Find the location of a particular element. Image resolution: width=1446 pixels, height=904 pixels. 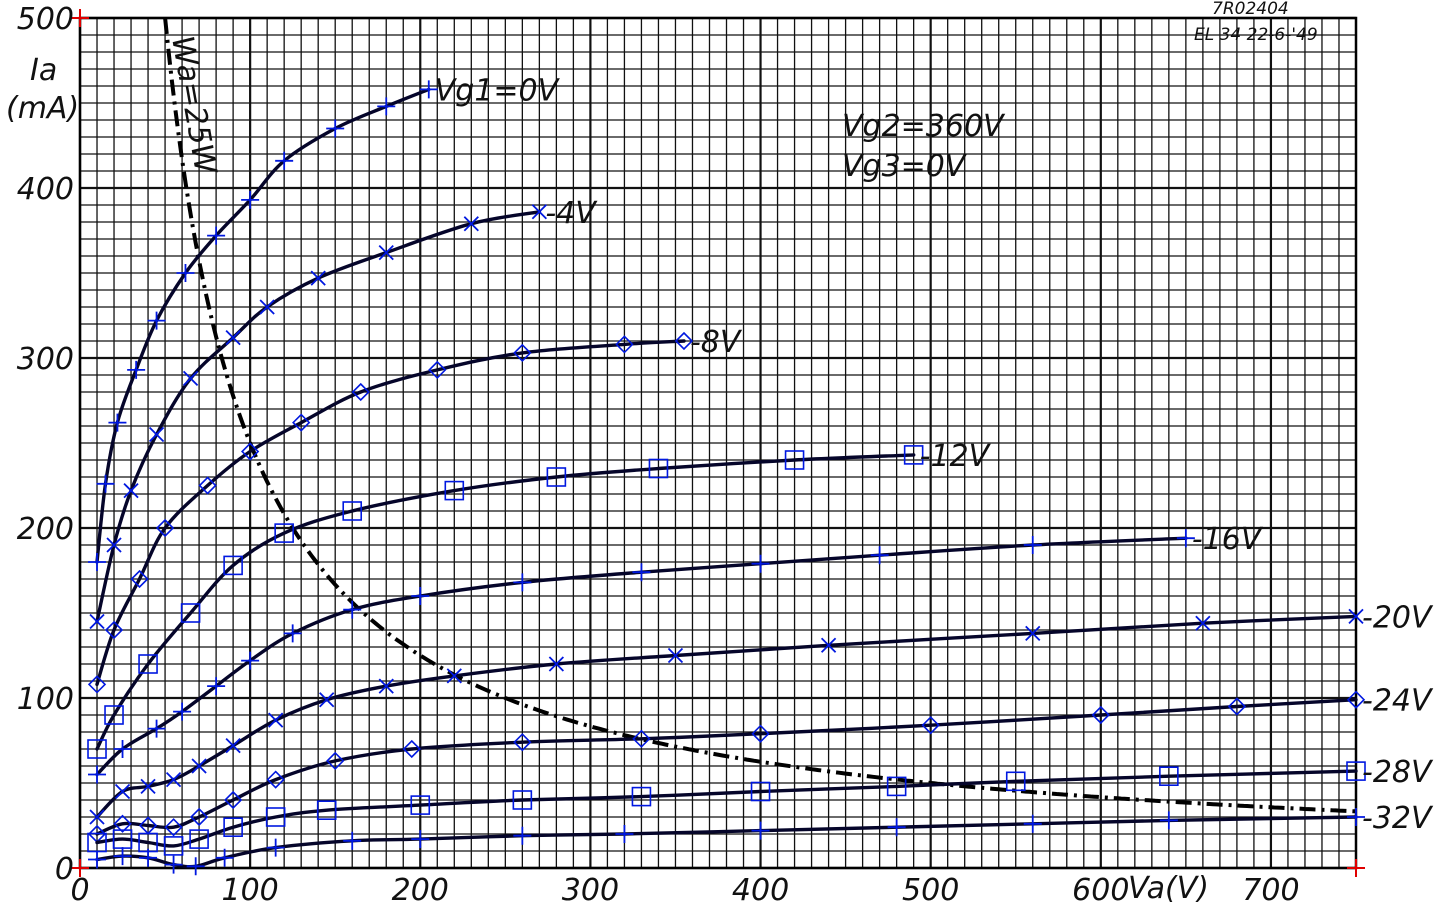

header-ref-number: 7R02404 is located at coordinates (1250, 9).